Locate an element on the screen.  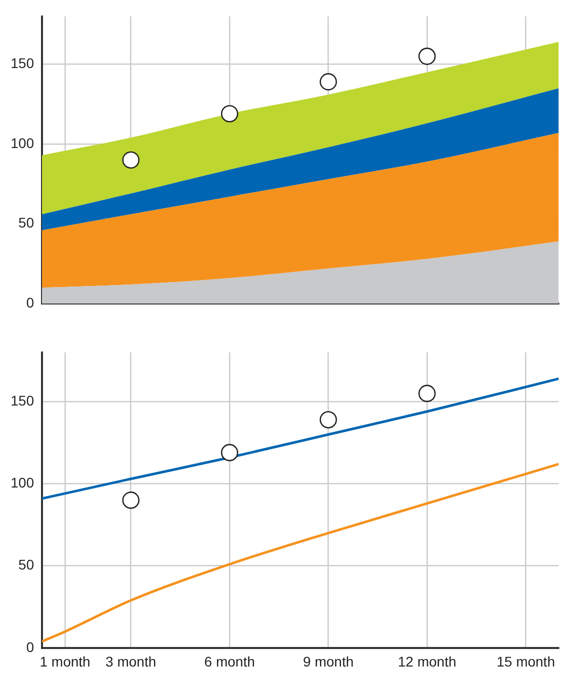
x-tick-label: 15 month is located at coordinates (525, 661).